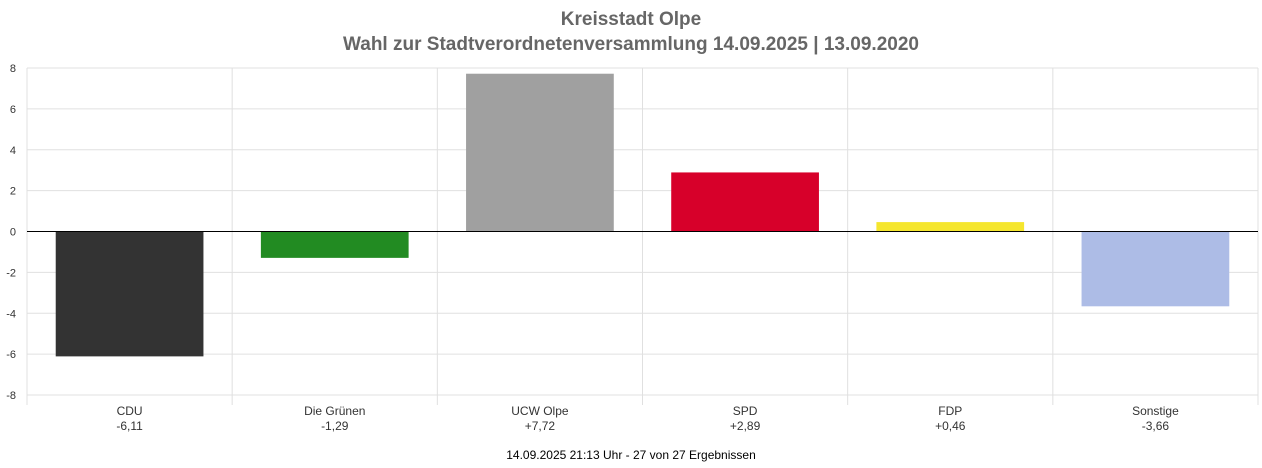  What do you see at coordinates (335, 426) in the screenshot?
I see `data-label: -1,29` at bounding box center [335, 426].